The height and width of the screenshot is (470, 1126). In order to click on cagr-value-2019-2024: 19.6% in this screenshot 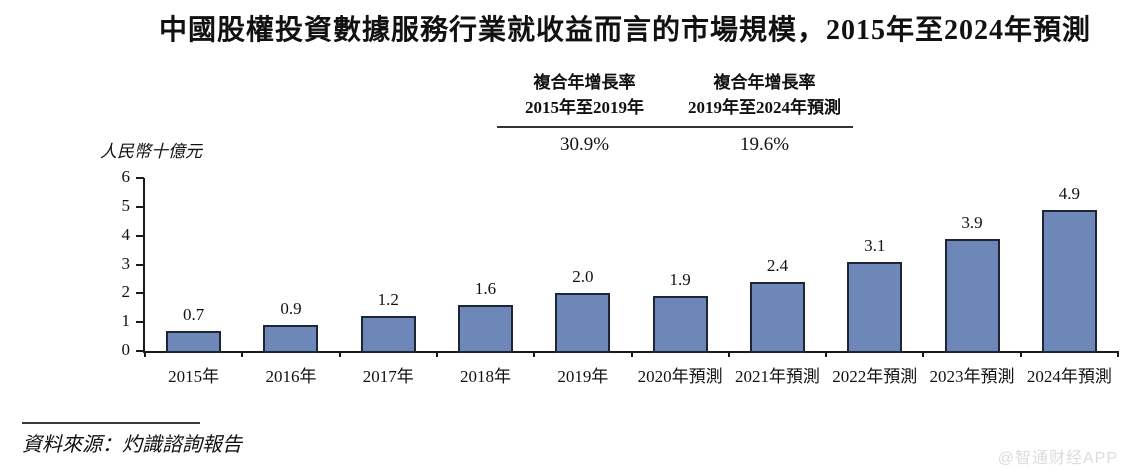, I will do `click(764, 144)`.